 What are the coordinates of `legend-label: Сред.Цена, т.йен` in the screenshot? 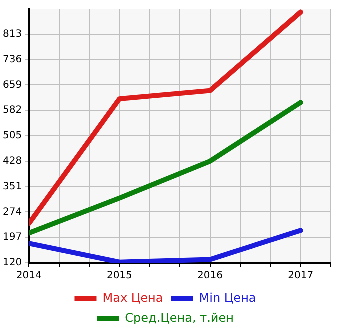 It's located at (179, 318).